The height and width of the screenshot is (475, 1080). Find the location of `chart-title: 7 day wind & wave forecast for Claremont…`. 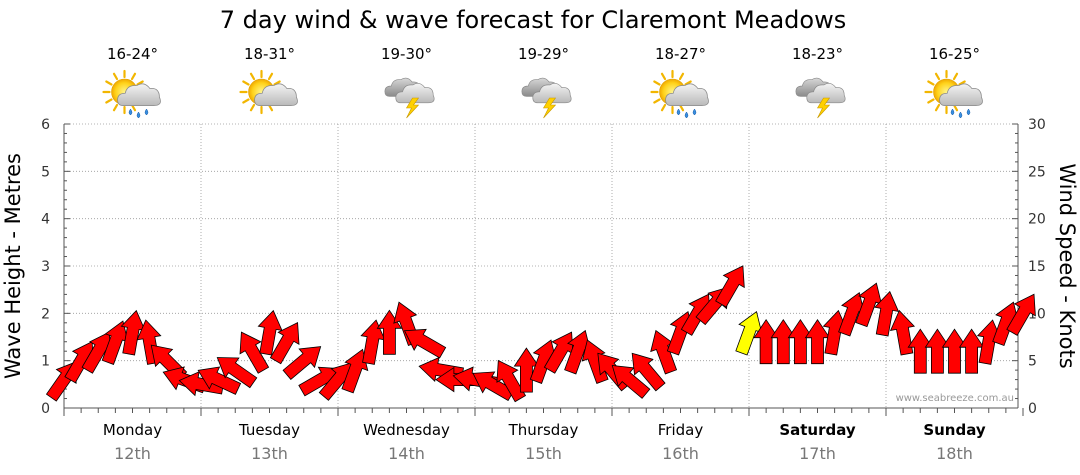

chart-title: 7 day wind & wave forecast for Claremont… is located at coordinates (533, 20).